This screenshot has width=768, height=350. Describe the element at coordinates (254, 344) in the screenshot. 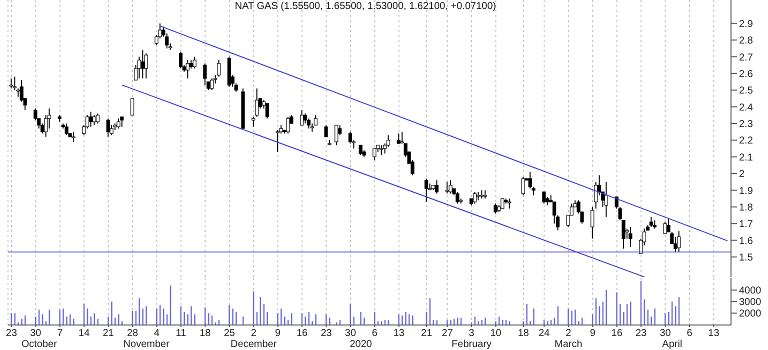

I see `x2-tick-label: December` at that location.